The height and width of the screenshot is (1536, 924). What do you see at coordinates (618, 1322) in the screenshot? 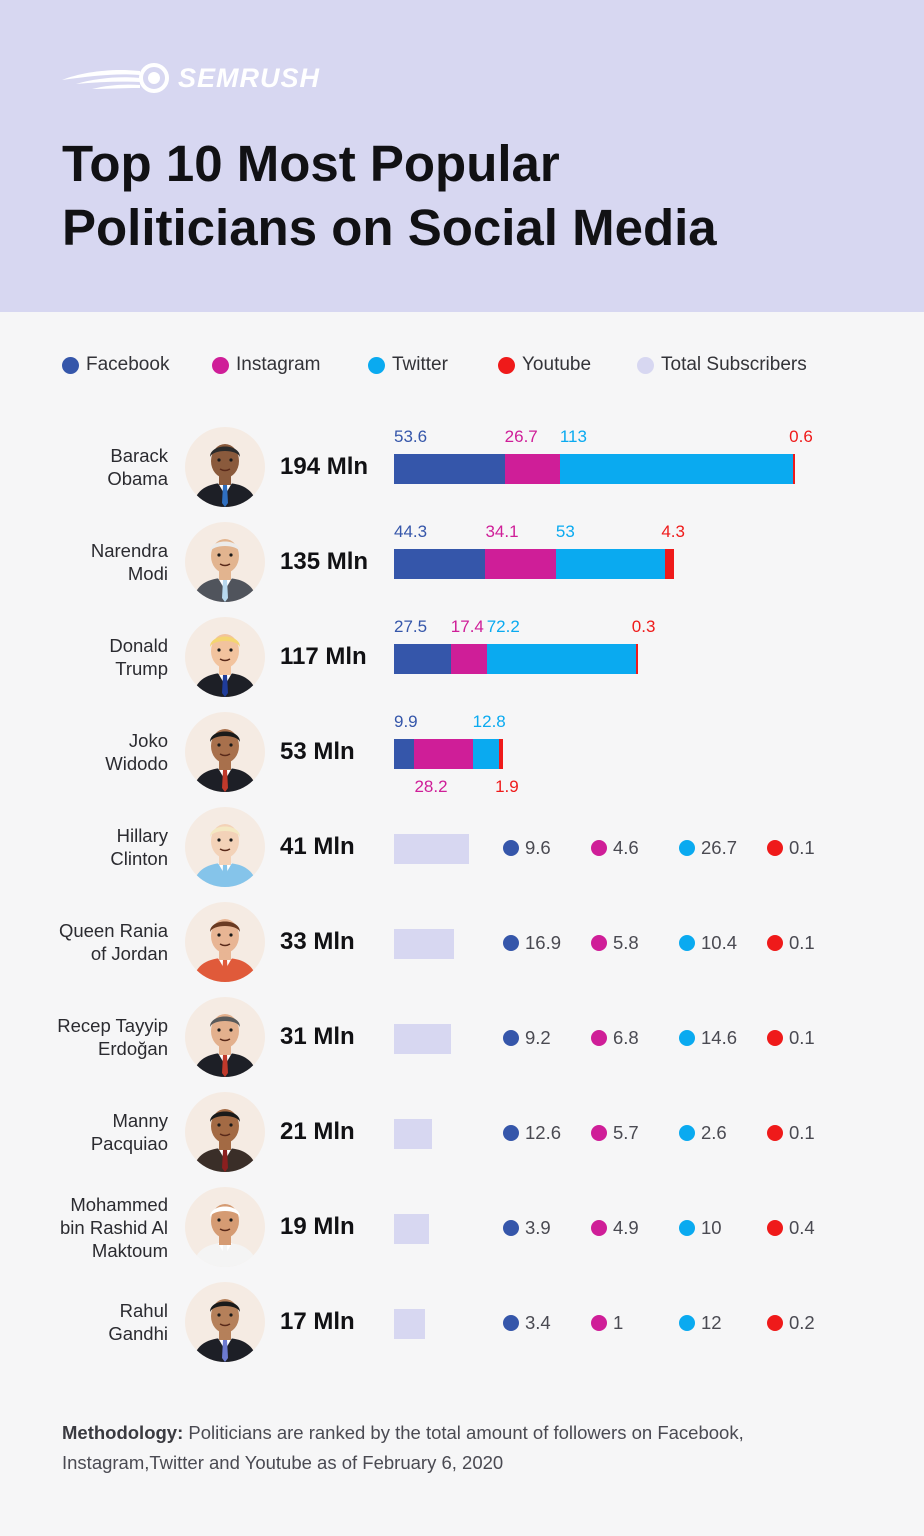
I see `stat-value: 1` at bounding box center [618, 1322].